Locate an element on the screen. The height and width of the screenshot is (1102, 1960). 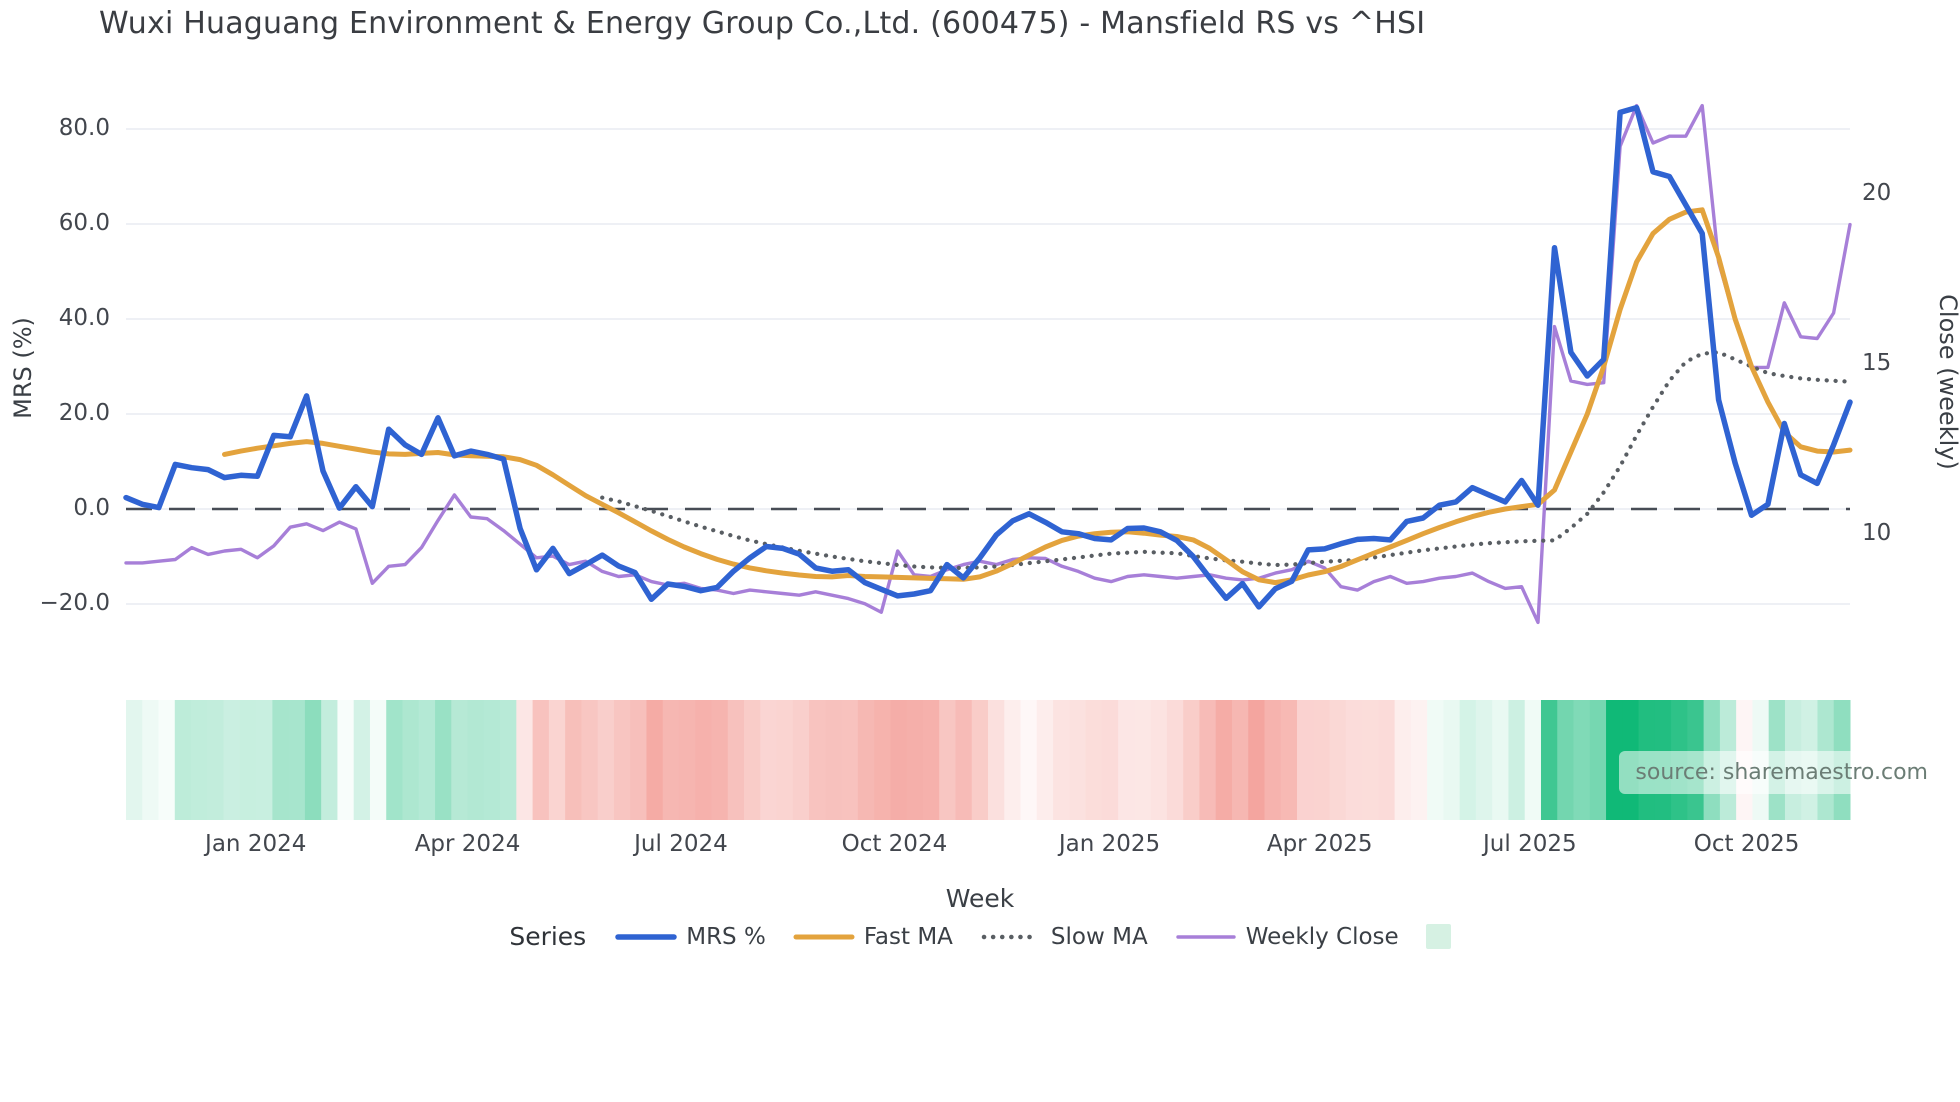
y-left-tick-label: 80.0 is located at coordinates (84, 128).